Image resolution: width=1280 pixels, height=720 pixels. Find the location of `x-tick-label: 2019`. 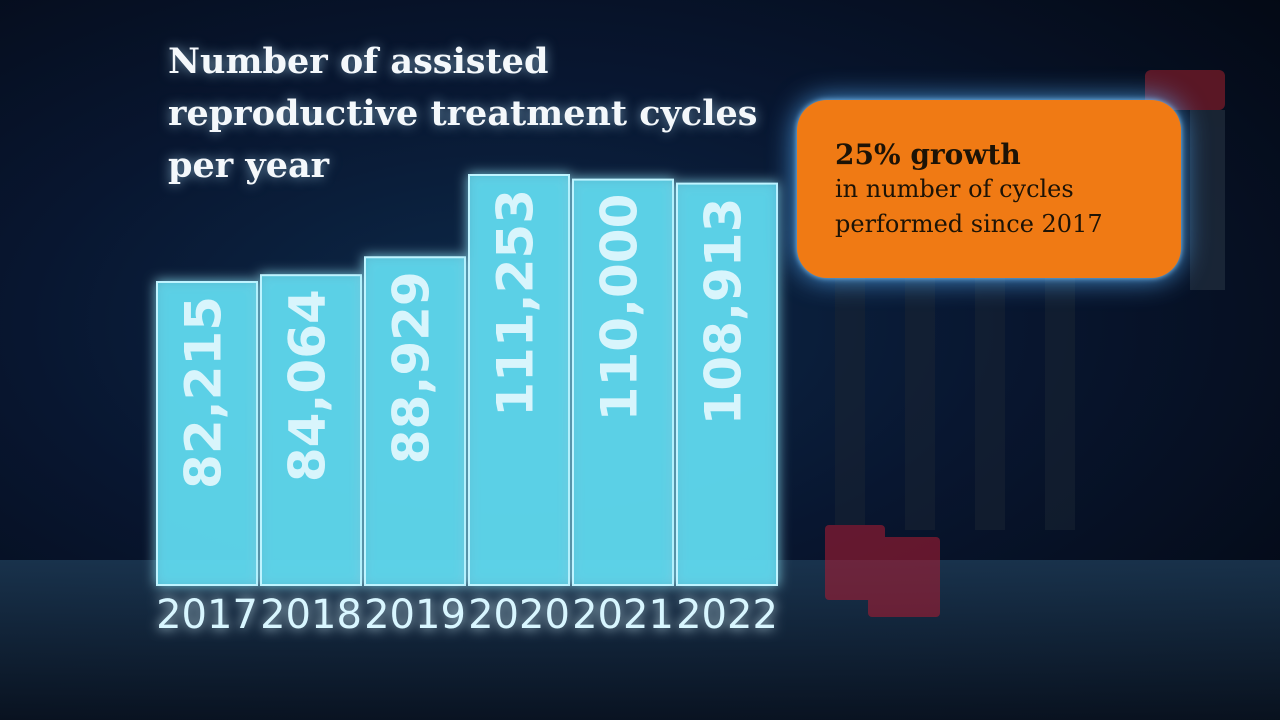

x-tick-label: 2019 is located at coordinates (415, 615).